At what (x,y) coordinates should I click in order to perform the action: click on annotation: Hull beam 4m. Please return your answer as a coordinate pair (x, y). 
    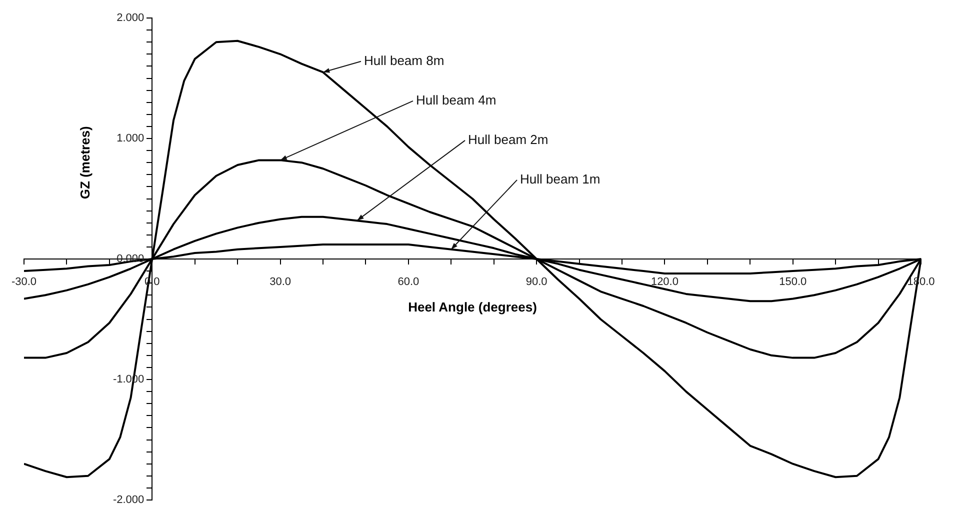
    Looking at the image, I should click on (456, 100).